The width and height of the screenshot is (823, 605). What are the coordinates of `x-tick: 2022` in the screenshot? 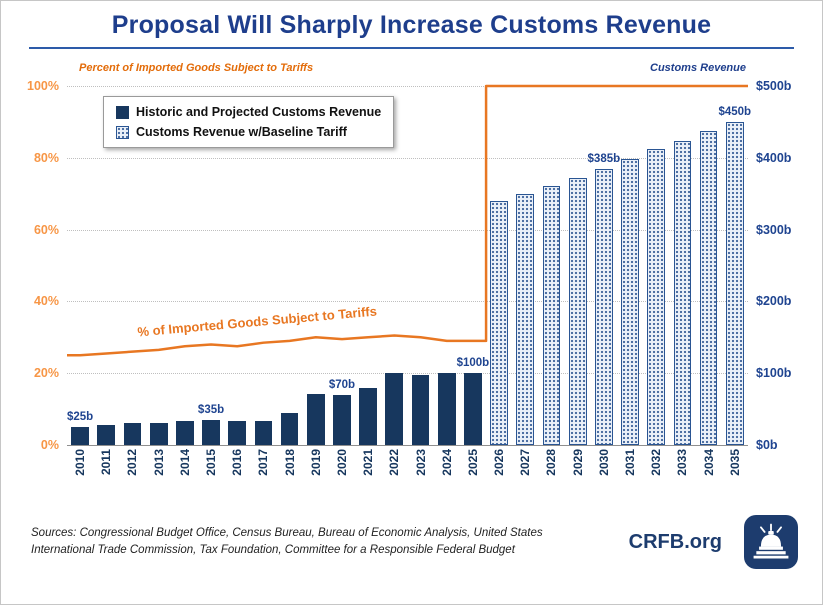 It's located at (394, 474).